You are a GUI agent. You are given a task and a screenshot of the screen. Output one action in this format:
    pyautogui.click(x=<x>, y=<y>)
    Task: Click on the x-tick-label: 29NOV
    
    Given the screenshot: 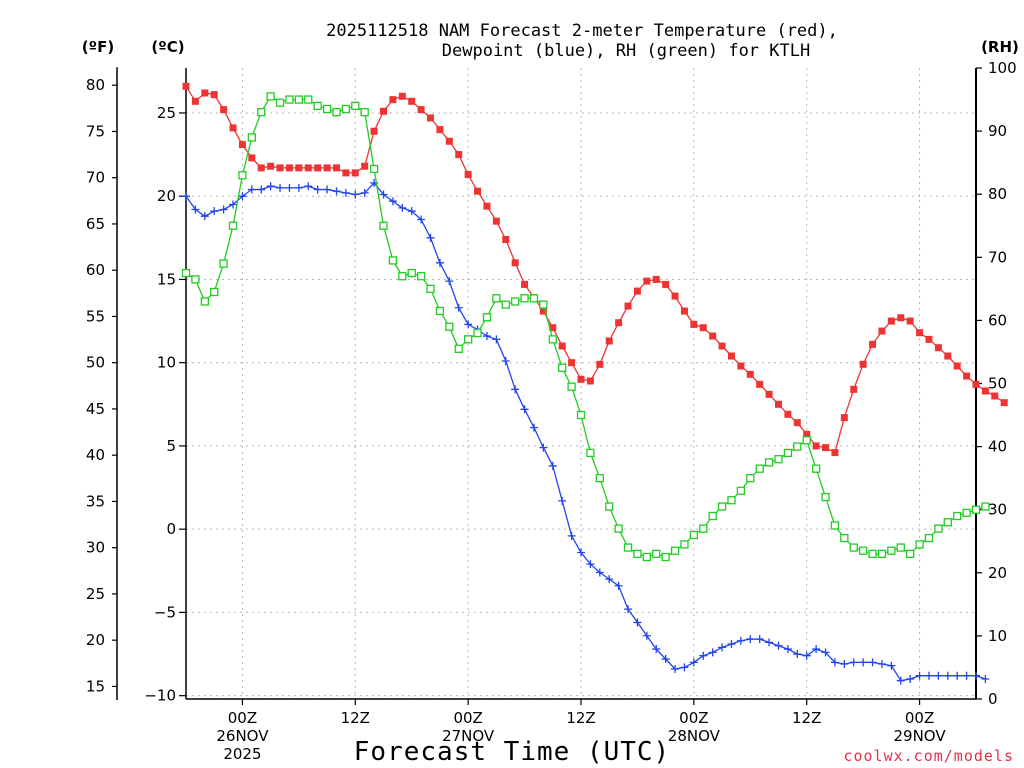 What is the action you would take?
    pyautogui.click(x=920, y=736)
    